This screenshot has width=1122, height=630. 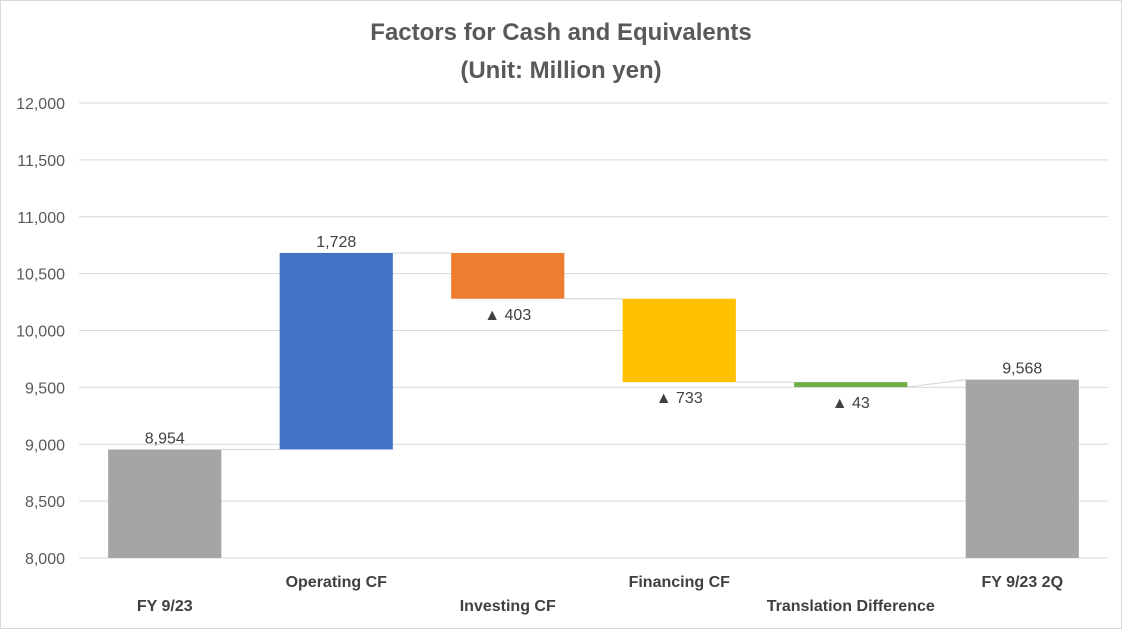 What do you see at coordinates (45, 445) in the screenshot?
I see `y-tick-label: 9,000` at bounding box center [45, 445].